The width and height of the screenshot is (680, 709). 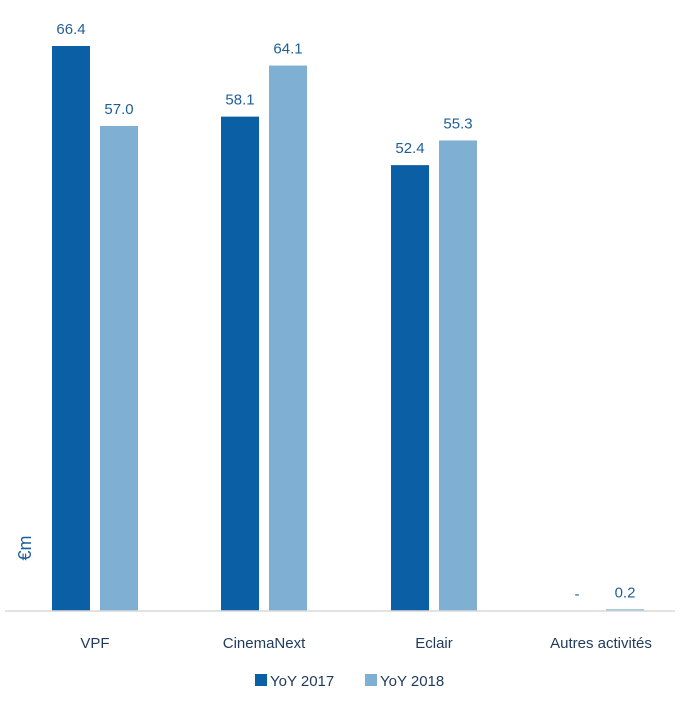 I want to click on bar-eclair-yoy-2018, so click(x=458, y=375).